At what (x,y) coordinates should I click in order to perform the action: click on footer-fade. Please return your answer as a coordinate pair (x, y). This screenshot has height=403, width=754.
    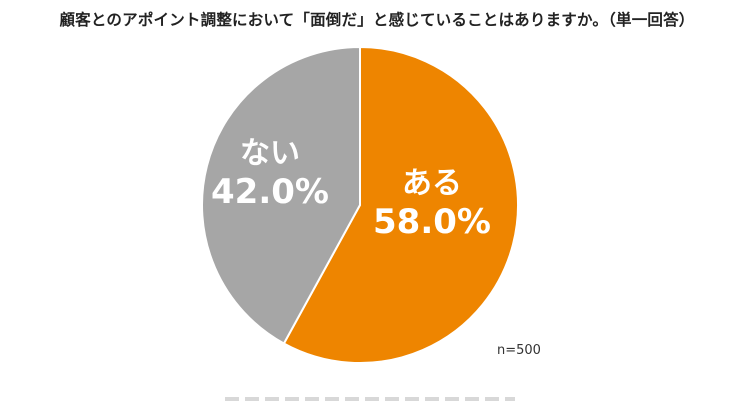
    Looking at the image, I should click on (370, 399).